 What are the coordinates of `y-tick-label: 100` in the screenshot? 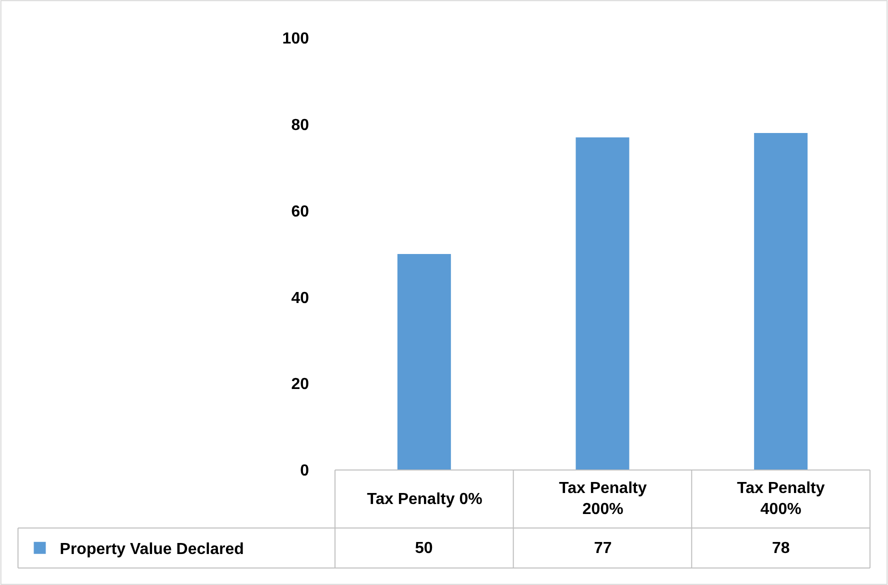 It's located at (296, 39).